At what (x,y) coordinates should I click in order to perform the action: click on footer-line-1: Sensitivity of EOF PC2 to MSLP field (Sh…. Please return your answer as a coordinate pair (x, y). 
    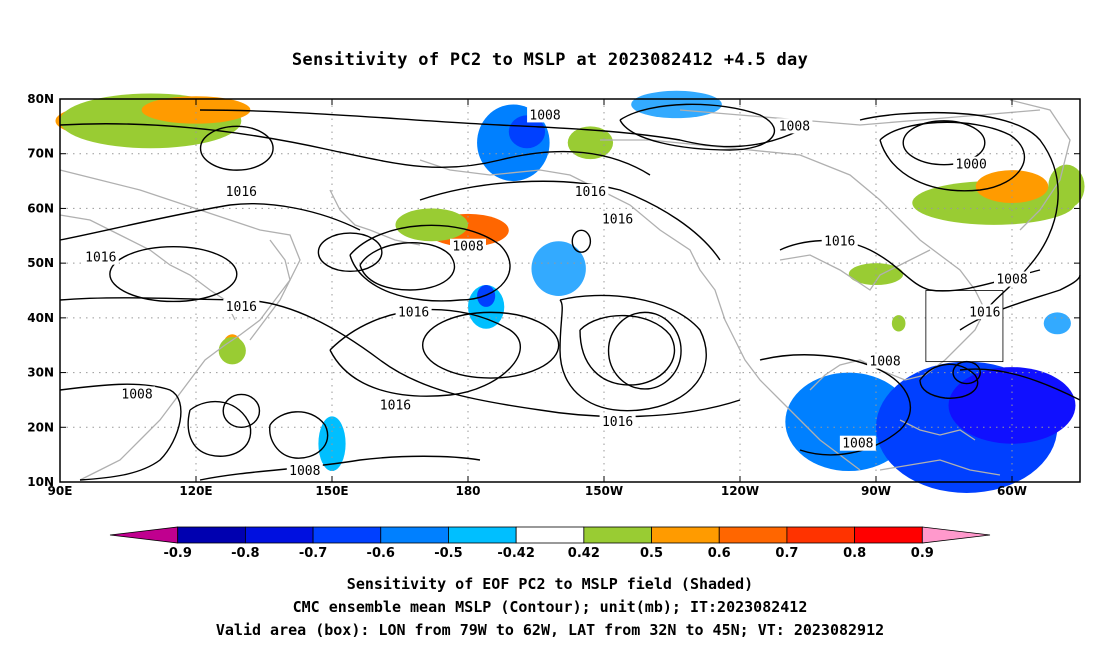
    Looking at the image, I should click on (550, 584).